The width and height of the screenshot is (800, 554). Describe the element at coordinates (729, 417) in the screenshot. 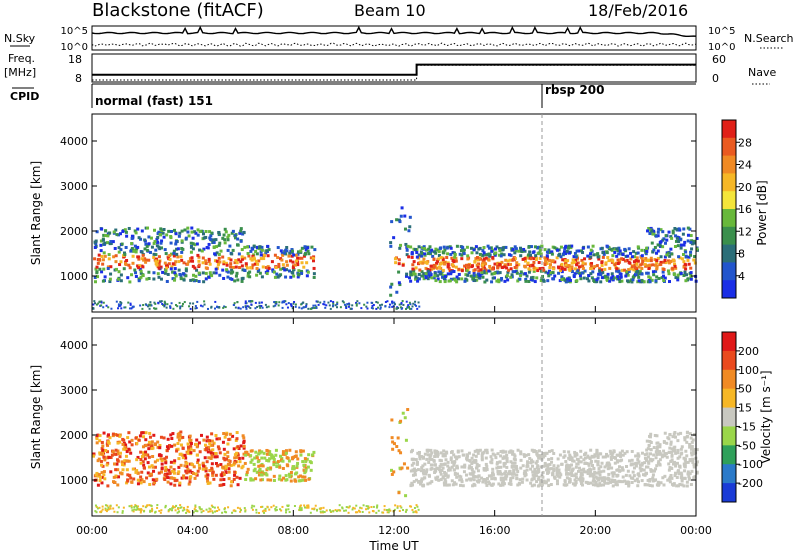

I see `colorbar-frame` at that location.